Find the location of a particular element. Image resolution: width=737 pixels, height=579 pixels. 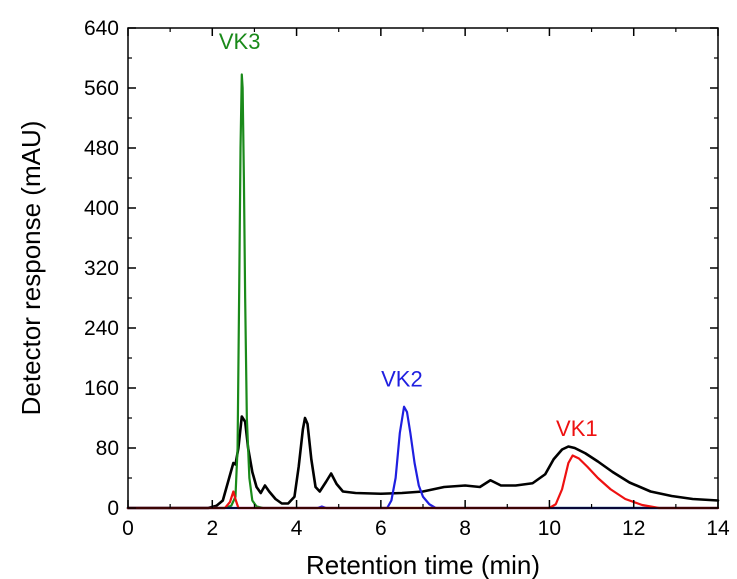

x-tick-label: 6 is located at coordinates (381, 528).